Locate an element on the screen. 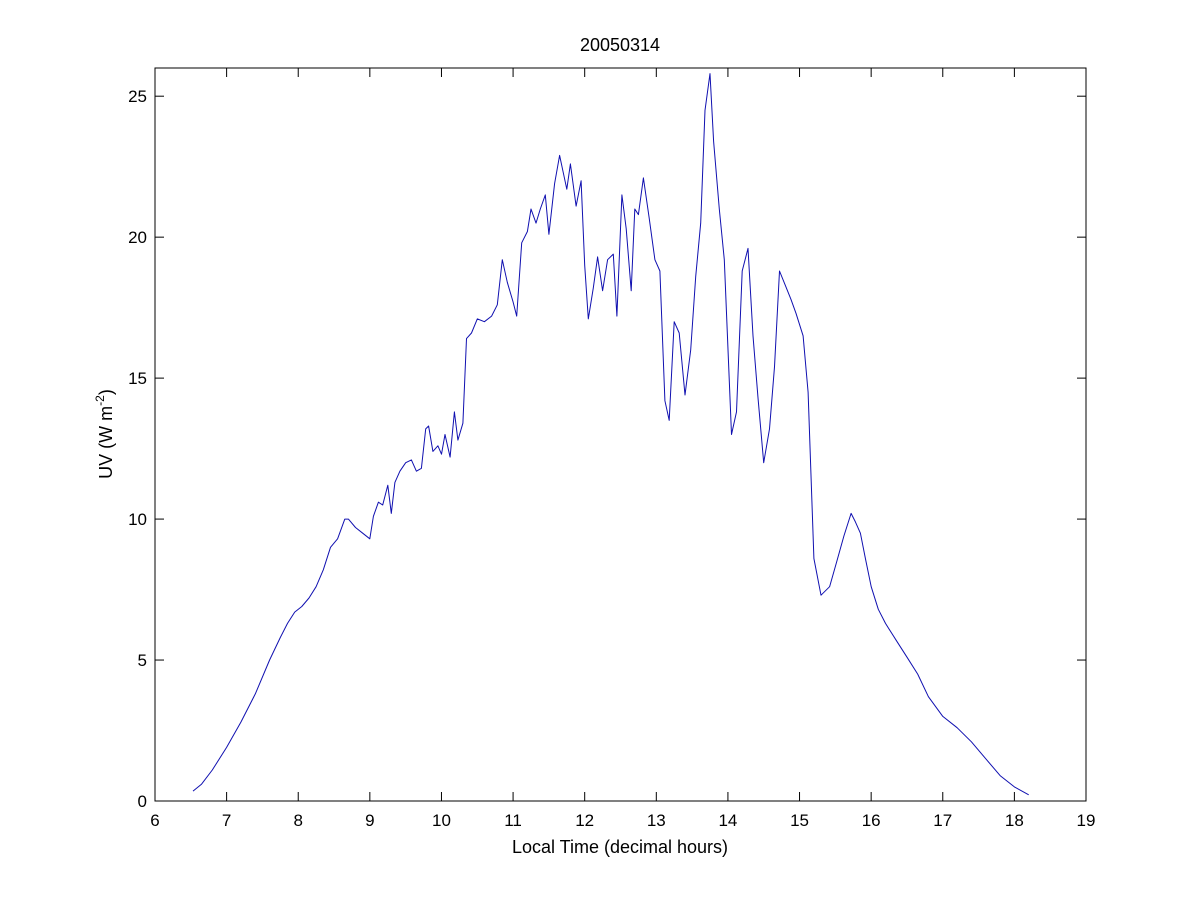 The image size is (1200, 900). x-tick-label: 10 is located at coordinates (441, 820).